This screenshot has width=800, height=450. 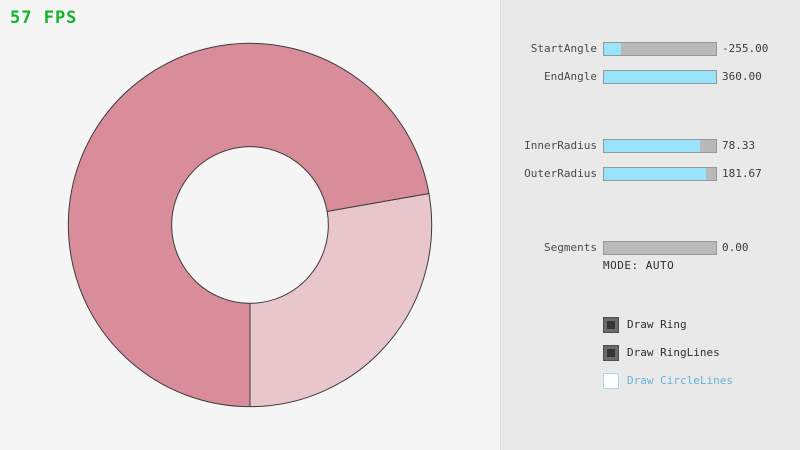 I want to click on outerradius-value: 181.67, so click(x=742, y=173).